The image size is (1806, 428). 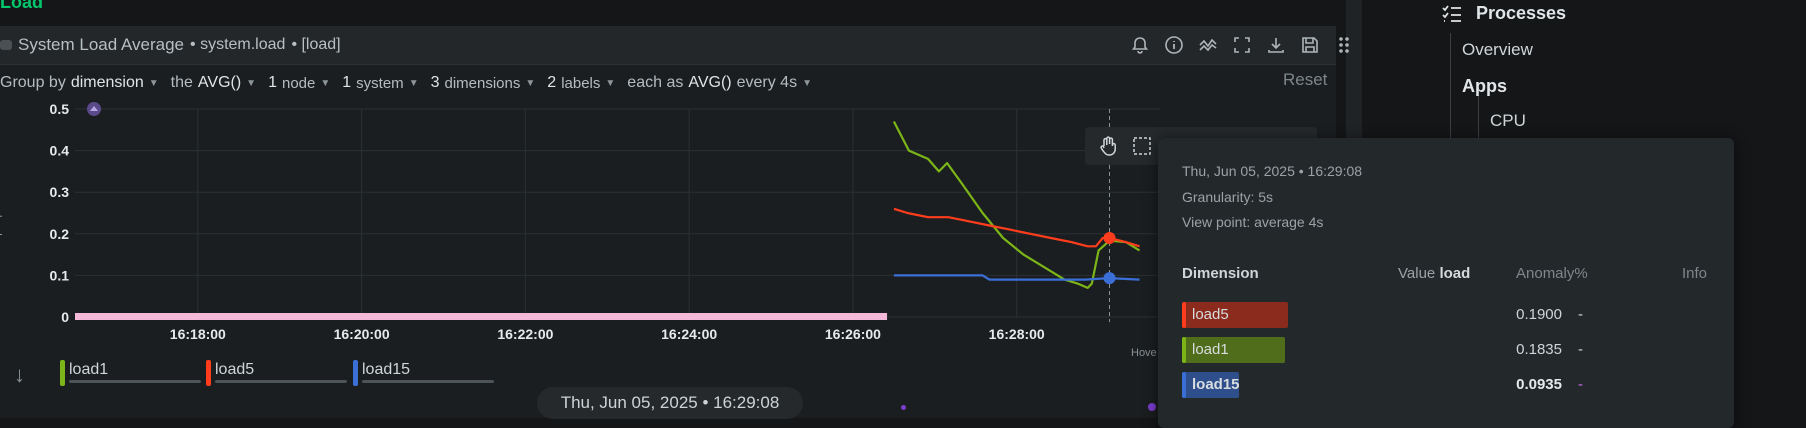 What do you see at coordinates (1444, 386) in the screenshot?
I see `tooltip-row-load15: load15 0.0935-` at bounding box center [1444, 386].